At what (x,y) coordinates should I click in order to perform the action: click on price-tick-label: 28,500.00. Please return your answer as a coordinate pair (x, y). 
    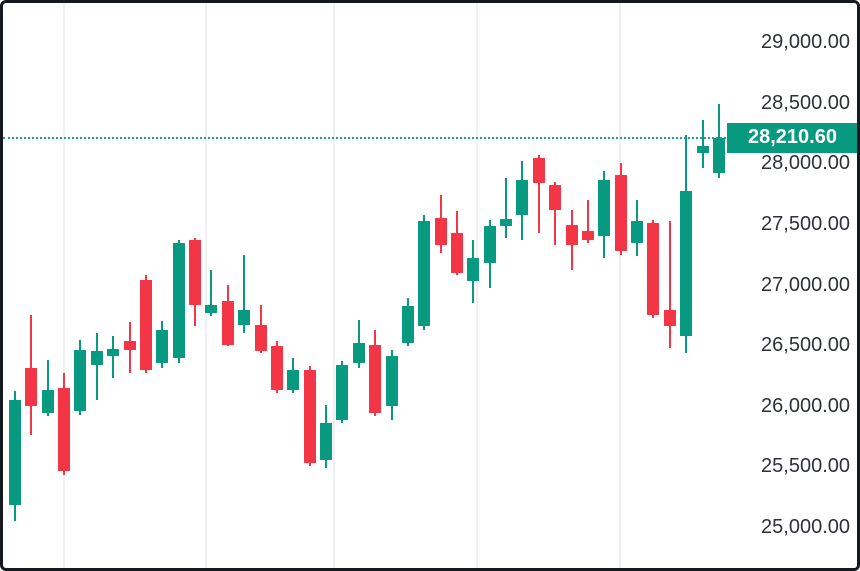
    Looking at the image, I should click on (805, 102).